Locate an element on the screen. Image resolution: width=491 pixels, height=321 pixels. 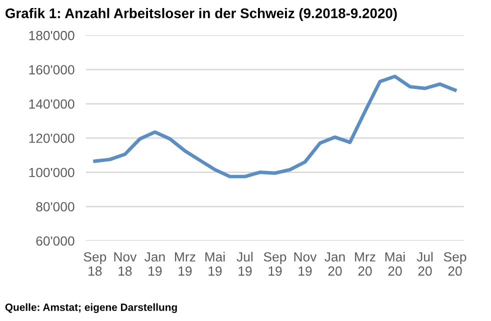
x-tick-label: Sep 19 is located at coordinates (275, 264).